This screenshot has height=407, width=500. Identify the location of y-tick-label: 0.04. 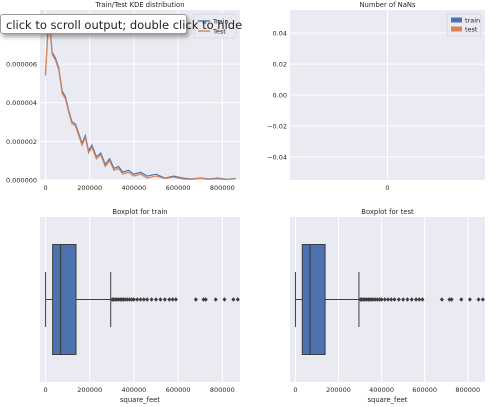
(280, 34).